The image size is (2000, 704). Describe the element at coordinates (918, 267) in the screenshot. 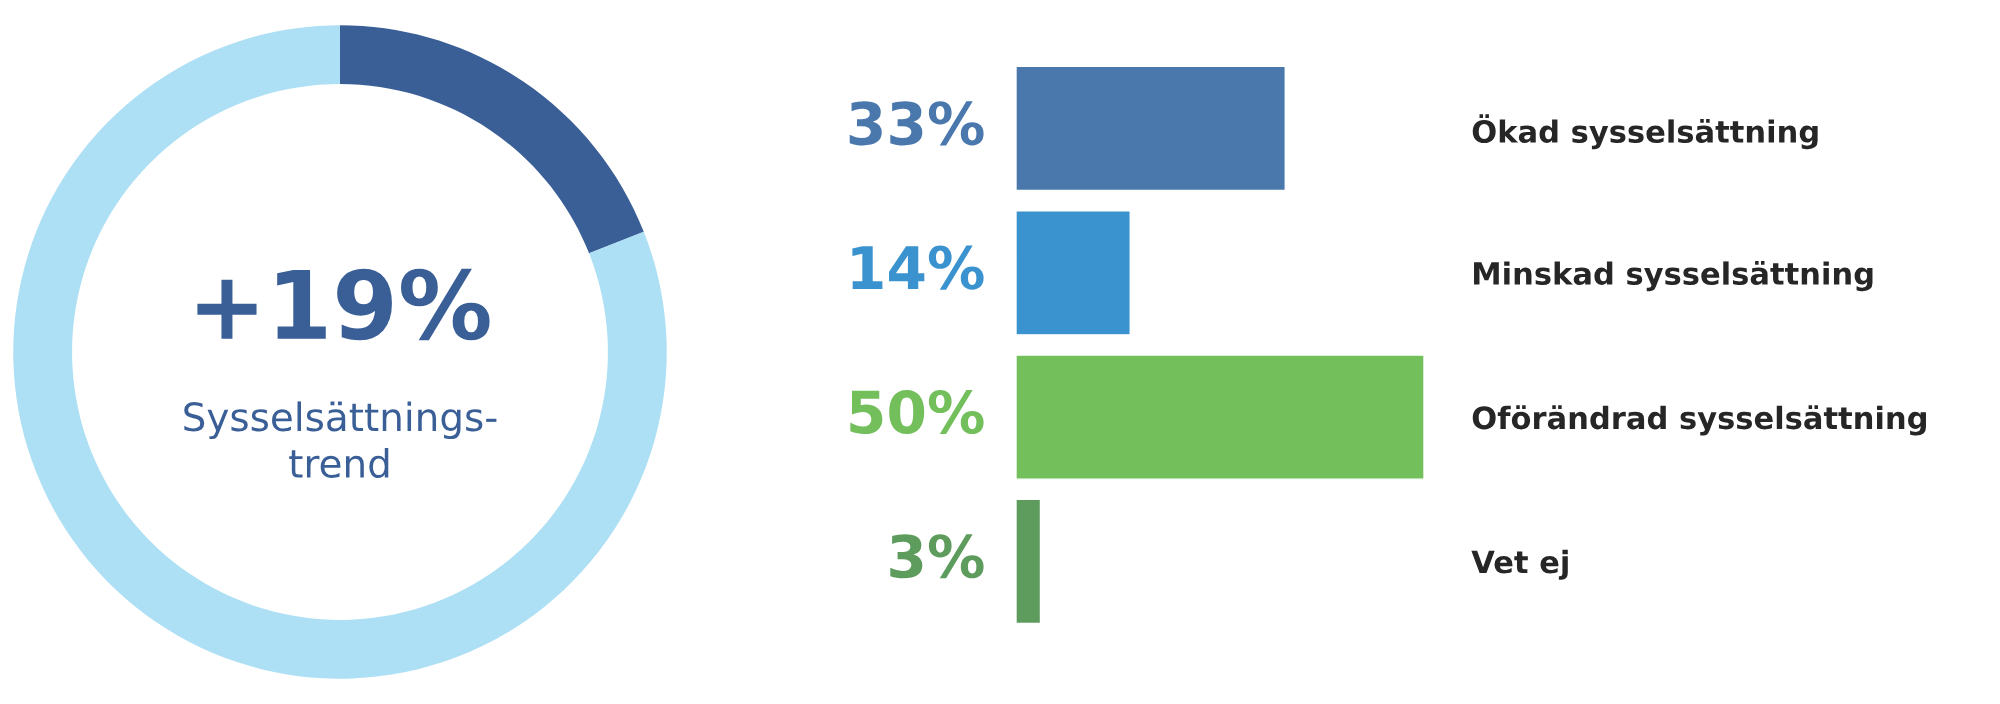

I see `data-label: 14%` at that location.